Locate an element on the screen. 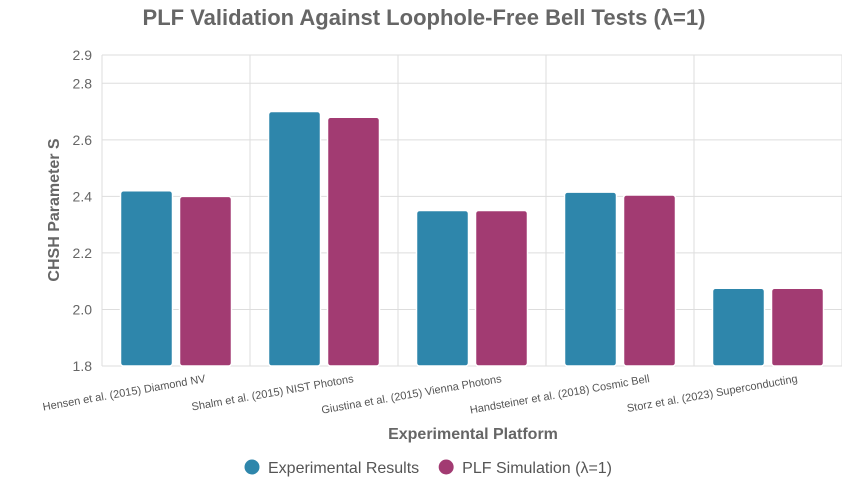  y-tick-label: 2.8 is located at coordinates (83, 83).